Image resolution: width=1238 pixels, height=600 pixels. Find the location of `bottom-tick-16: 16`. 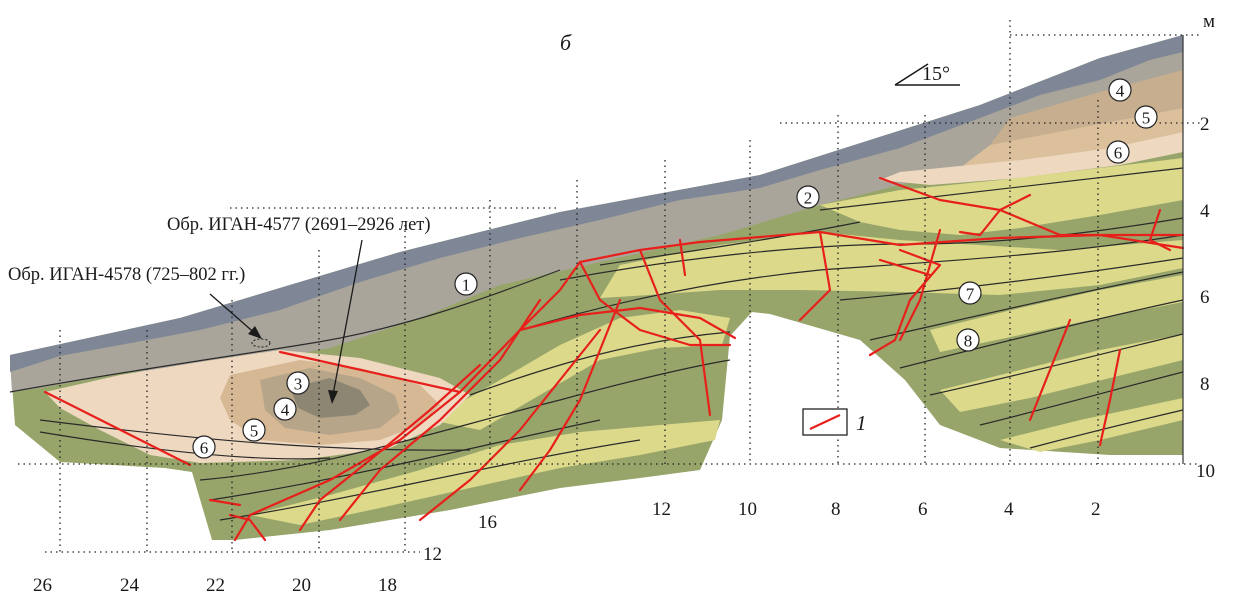

bottom-tick-16: 16 is located at coordinates (487, 522).